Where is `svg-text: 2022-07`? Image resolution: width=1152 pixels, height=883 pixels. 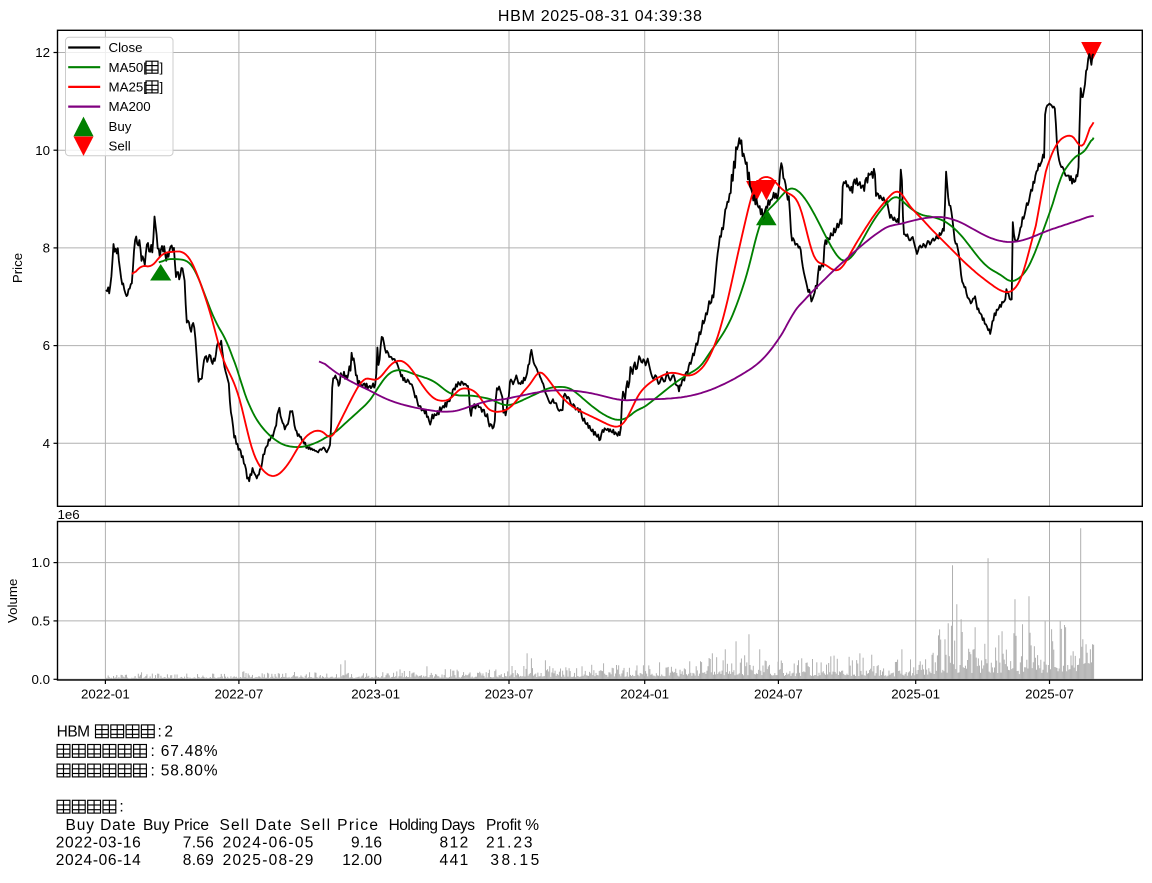
svg-text: 2022-07 is located at coordinates (238, 694).